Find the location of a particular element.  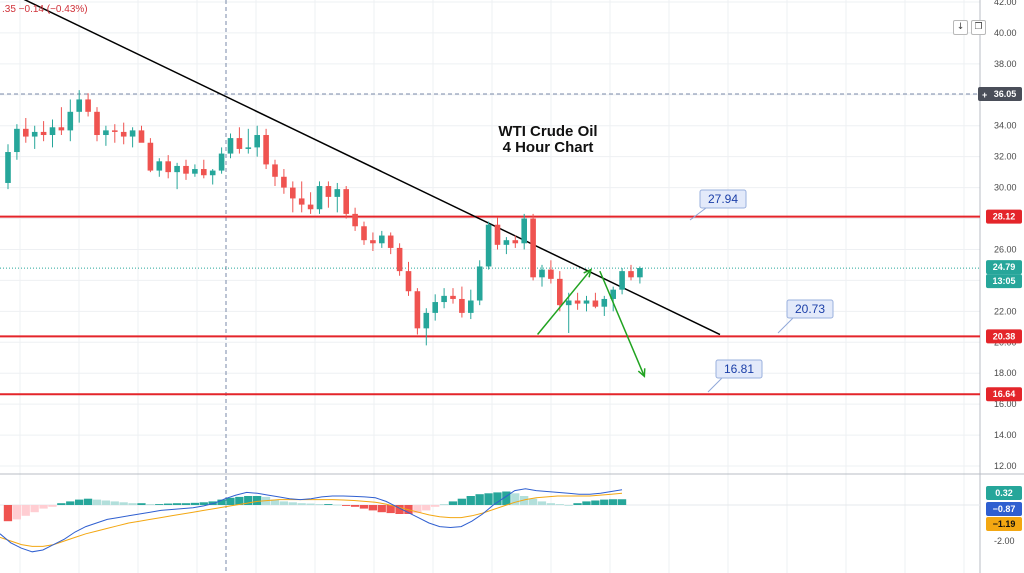

price-tick-label: 40.00 is located at coordinates (1005, 33).